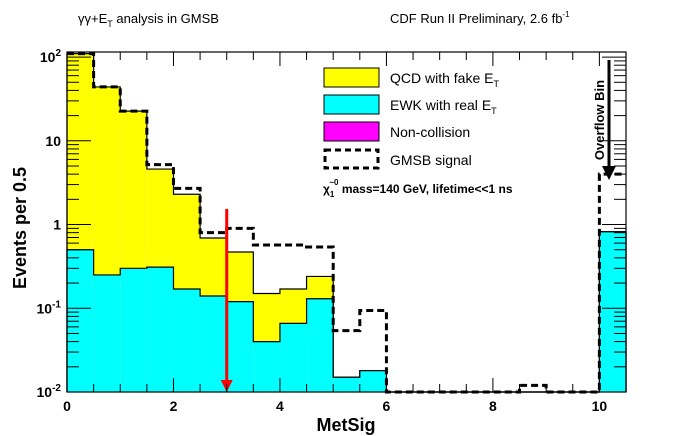 This screenshot has width=694, height=436. Describe the element at coordinates (51, 56) in the screenshot. I see `y-tick-label: 10²` at that location.